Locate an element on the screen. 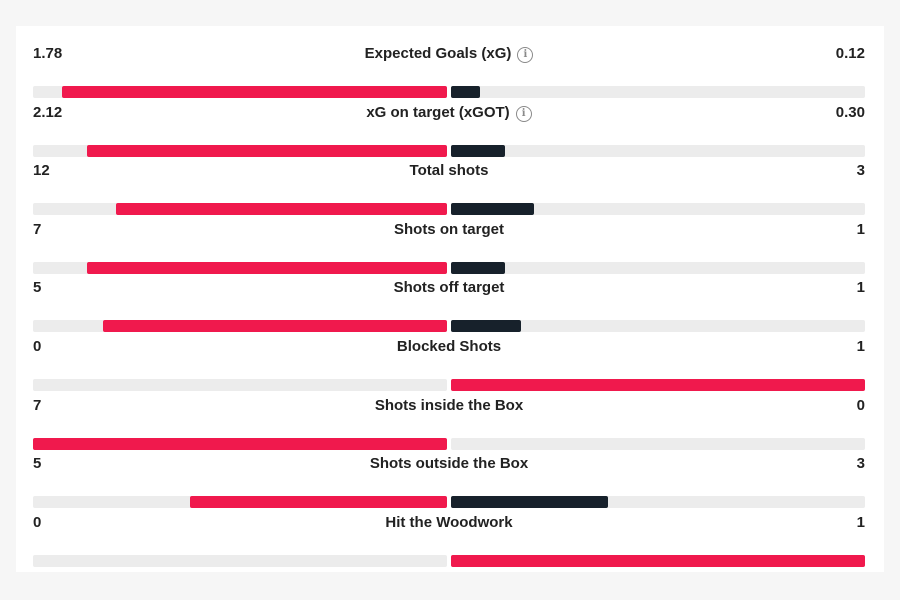 The image size is (900, 600). home-value: 12 is located at coordinates (41, 171).